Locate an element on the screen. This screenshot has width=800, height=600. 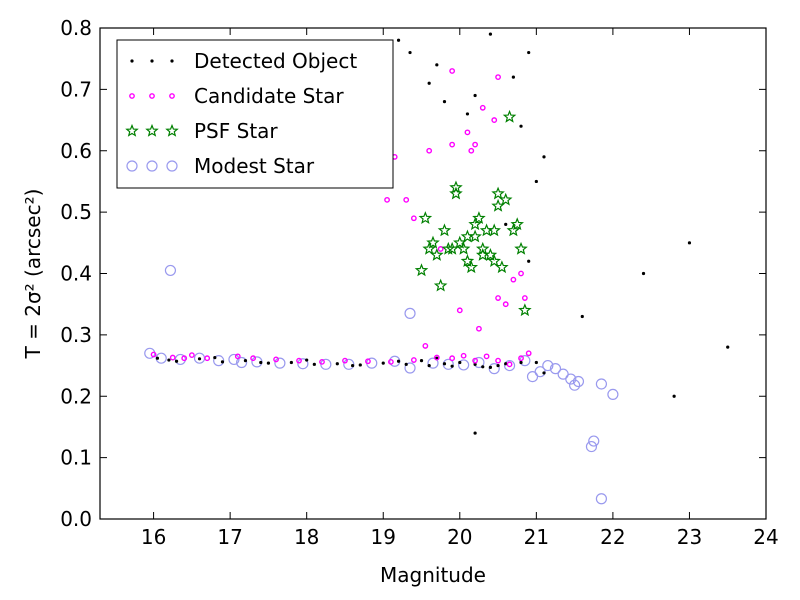
legend-marker-candidate is located at coordinates (172, 96).